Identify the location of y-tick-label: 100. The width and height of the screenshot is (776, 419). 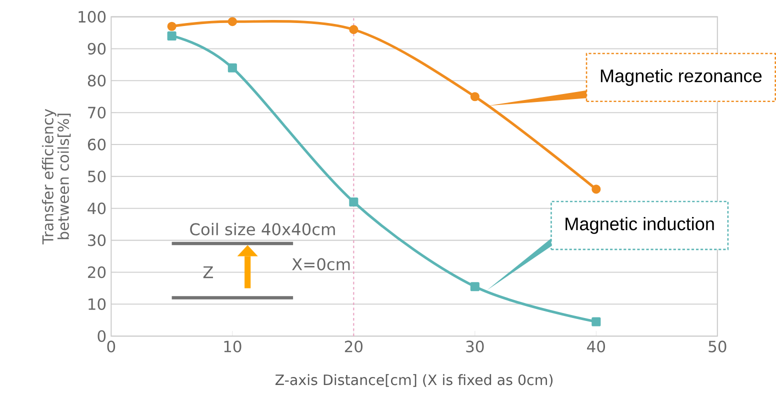
(92, 17).